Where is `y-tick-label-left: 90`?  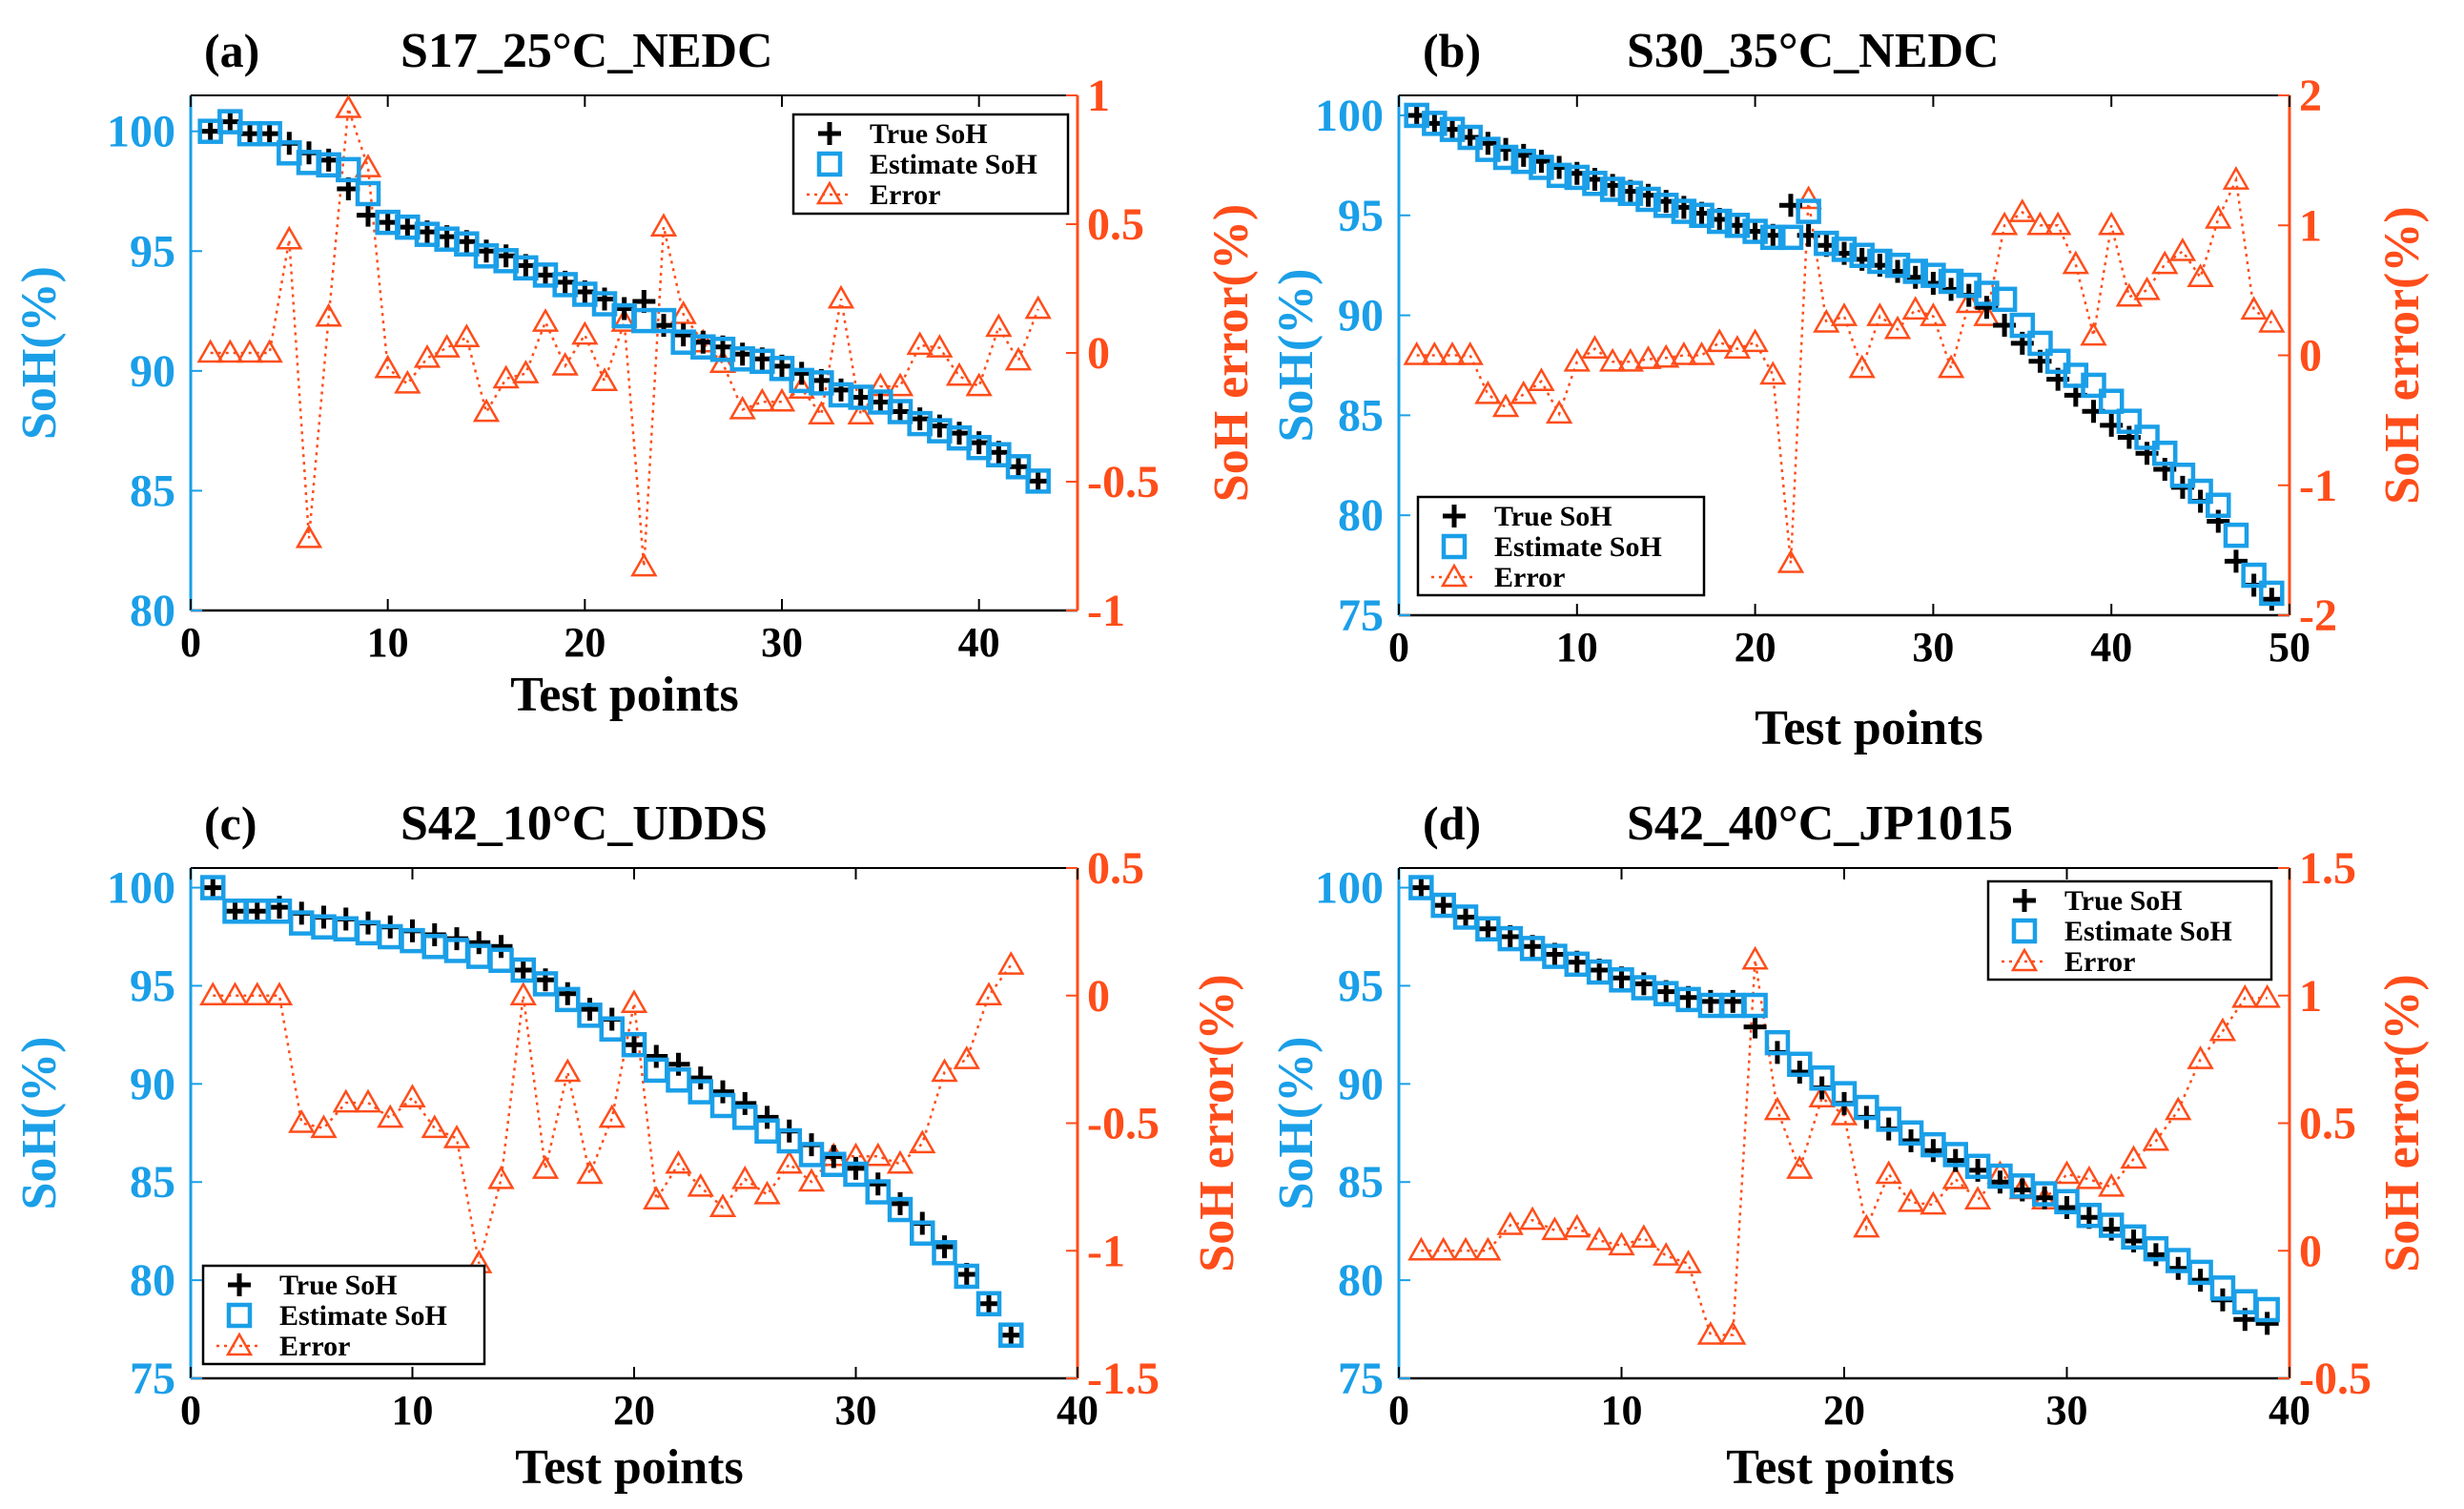 y-tick-label-left: 90 is located at coordinates (1361, 316).